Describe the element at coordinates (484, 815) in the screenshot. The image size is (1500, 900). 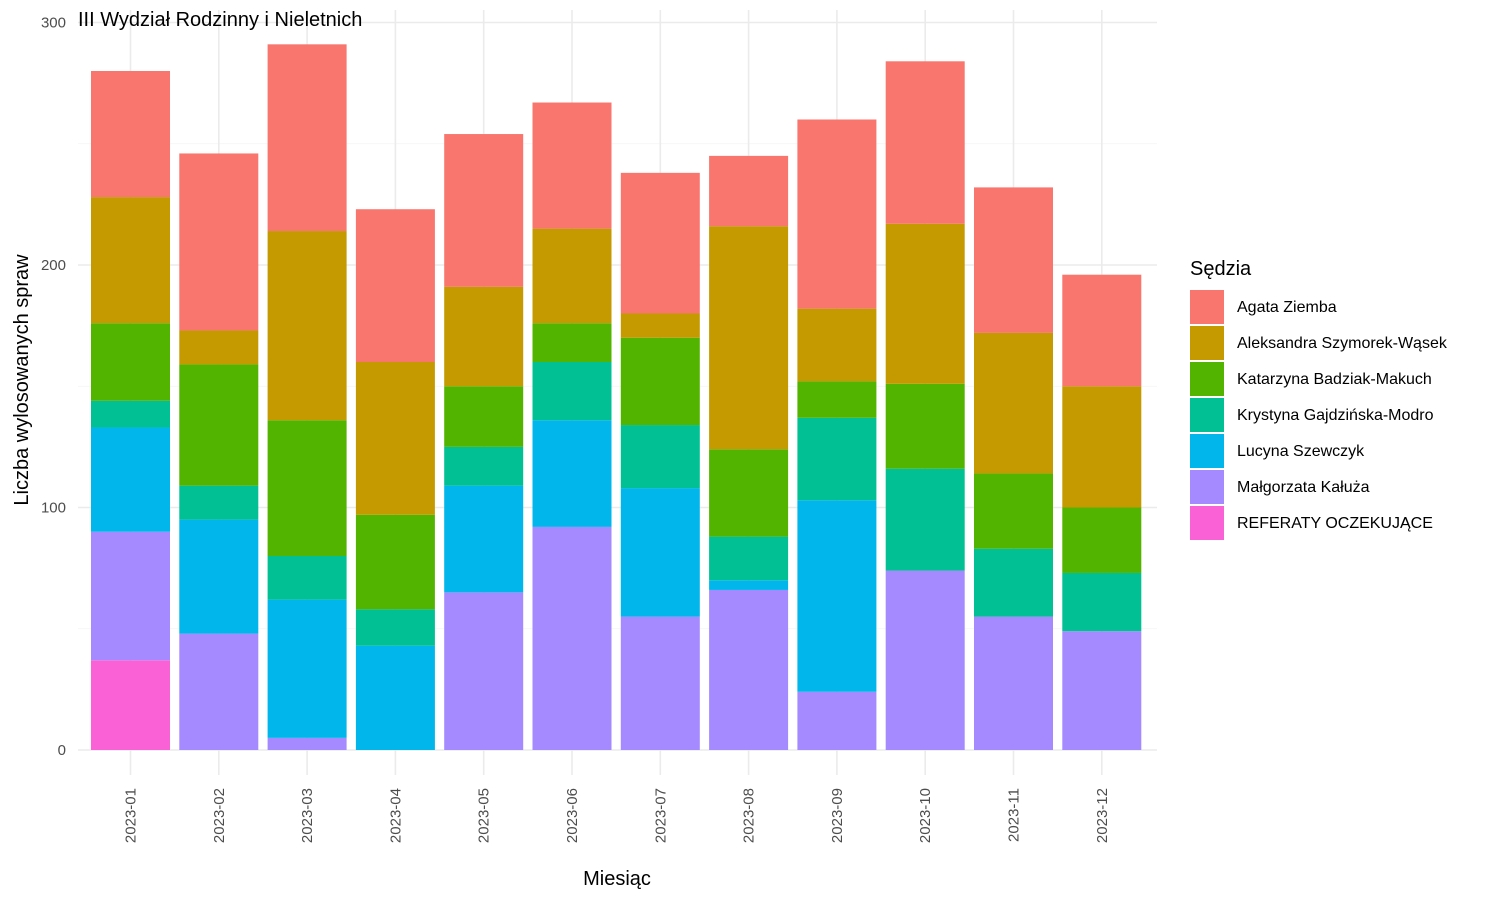
I see `x-tick-label: 2023-05` at that location.